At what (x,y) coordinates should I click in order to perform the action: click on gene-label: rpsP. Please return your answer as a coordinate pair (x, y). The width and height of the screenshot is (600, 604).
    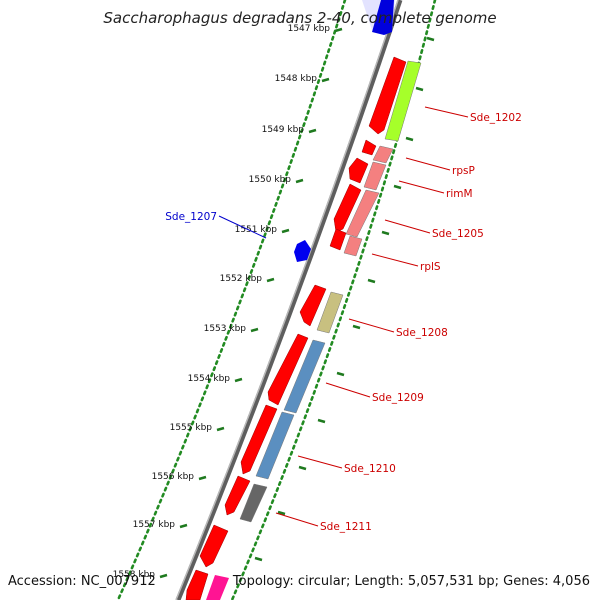
    Looking at the image, I should click on (463, 171).